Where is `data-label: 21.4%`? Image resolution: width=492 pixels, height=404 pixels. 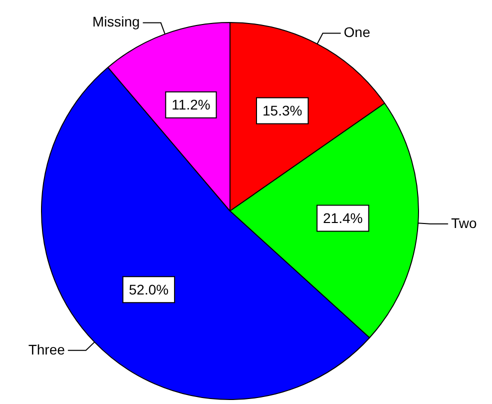
data-label: 21.4% is located at coordinates (343, 218).